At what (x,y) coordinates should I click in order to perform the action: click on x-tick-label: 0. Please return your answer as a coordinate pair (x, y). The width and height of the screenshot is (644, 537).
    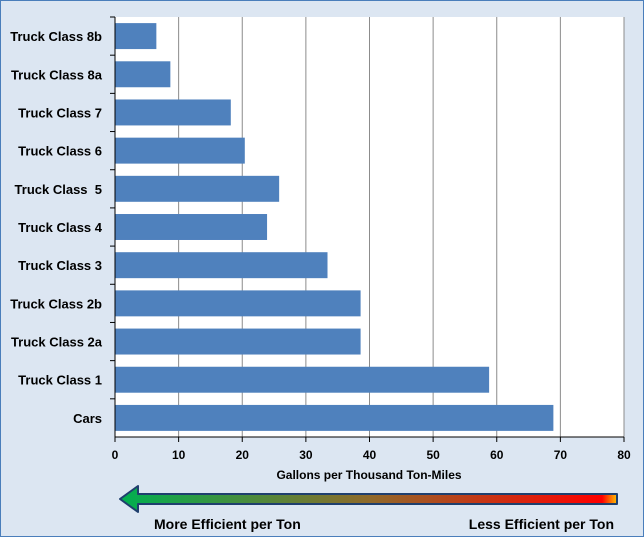
    Looking at the image, I should click on (115, 455).